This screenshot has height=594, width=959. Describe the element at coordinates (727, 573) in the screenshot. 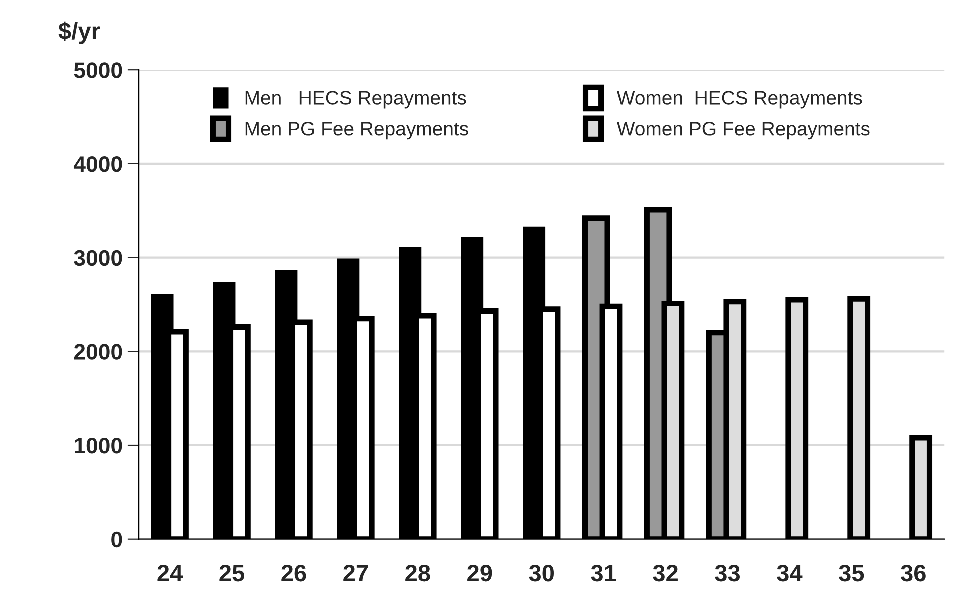

I see `x-tick-label: 33` at that location.